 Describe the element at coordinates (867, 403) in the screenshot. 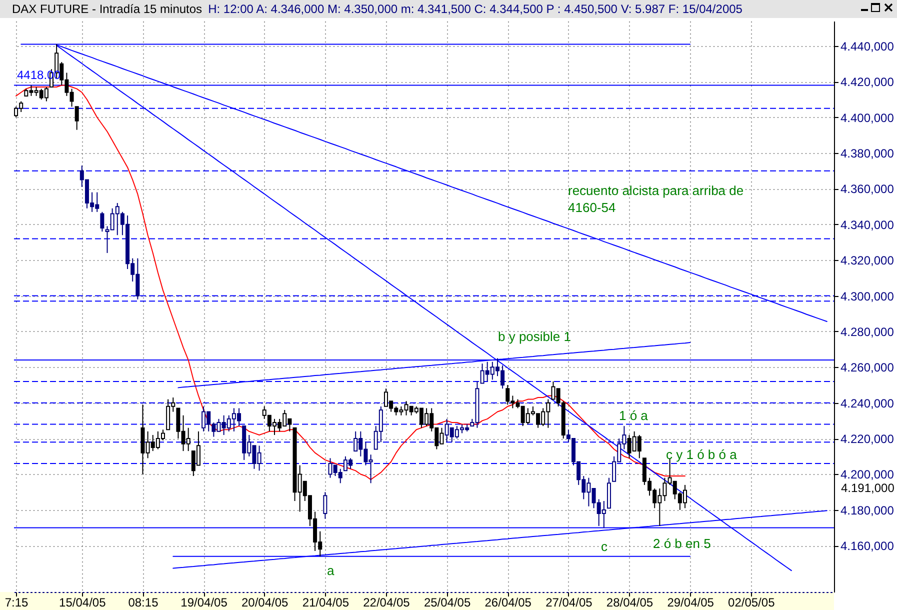

I see `y-tick-label: 4.240,000` at that location.